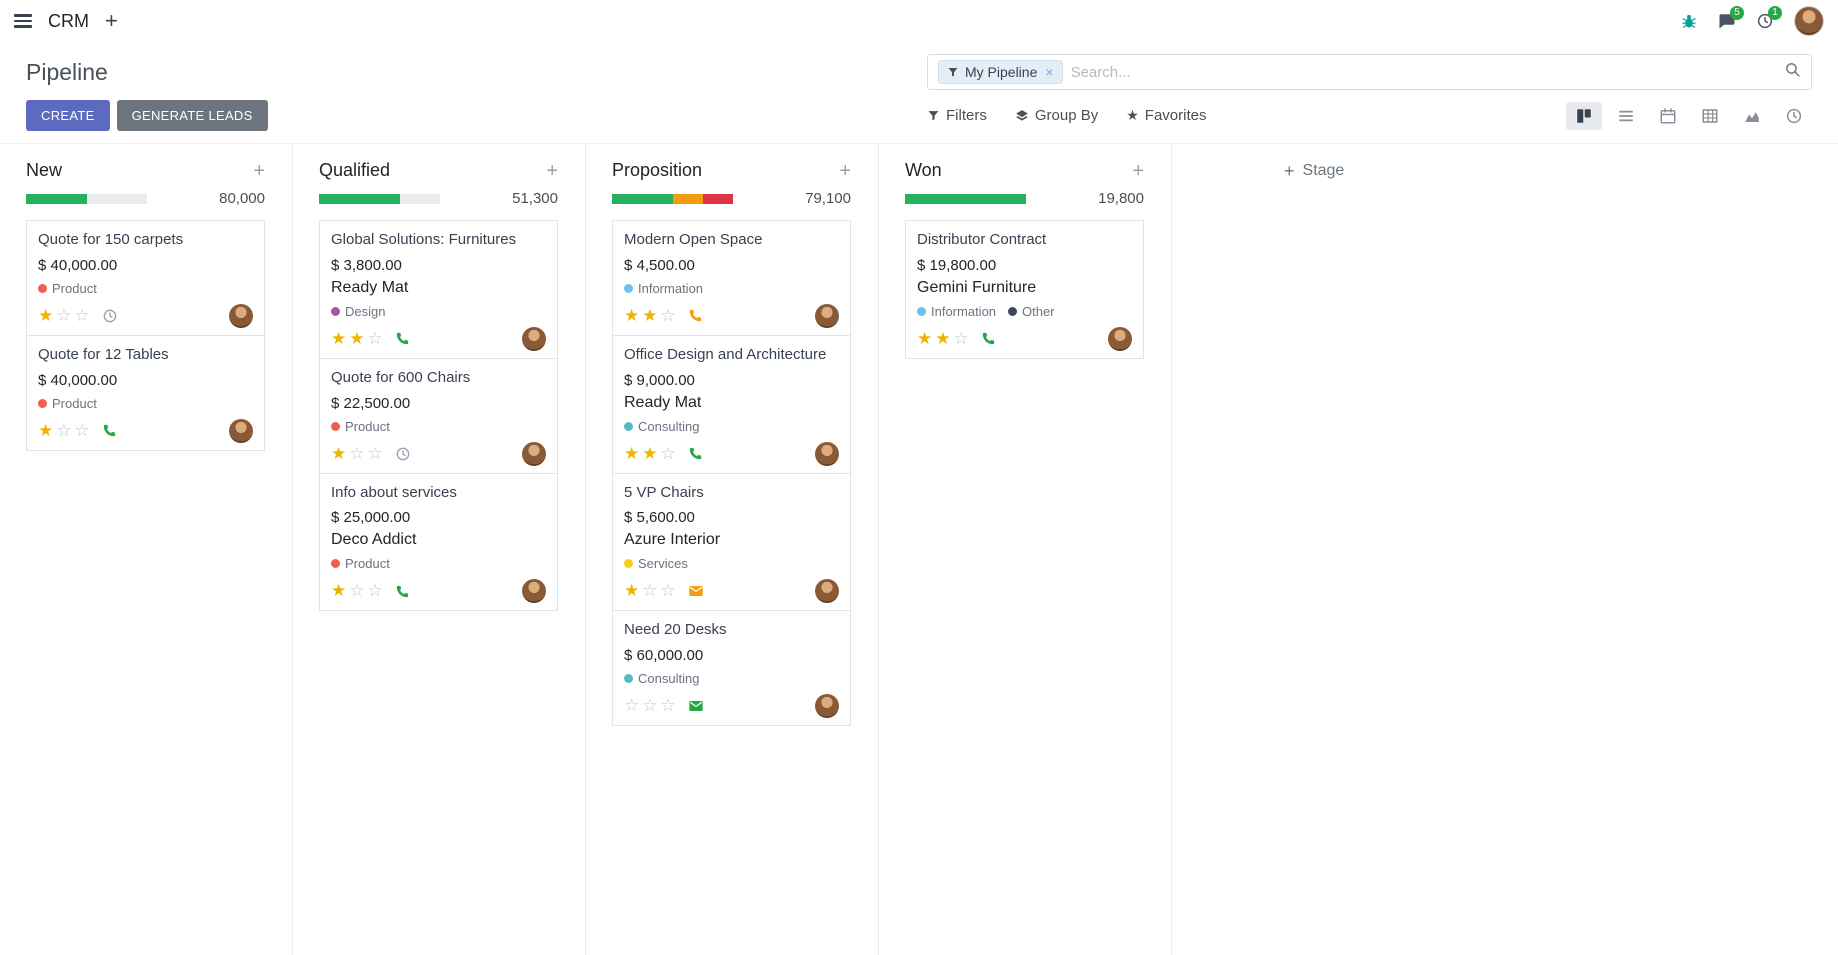 This screenshot has height=955, width=1838. Describe the element at coordinates (1794, 116) in the screenshot. I see `view-activity-button` at that location.